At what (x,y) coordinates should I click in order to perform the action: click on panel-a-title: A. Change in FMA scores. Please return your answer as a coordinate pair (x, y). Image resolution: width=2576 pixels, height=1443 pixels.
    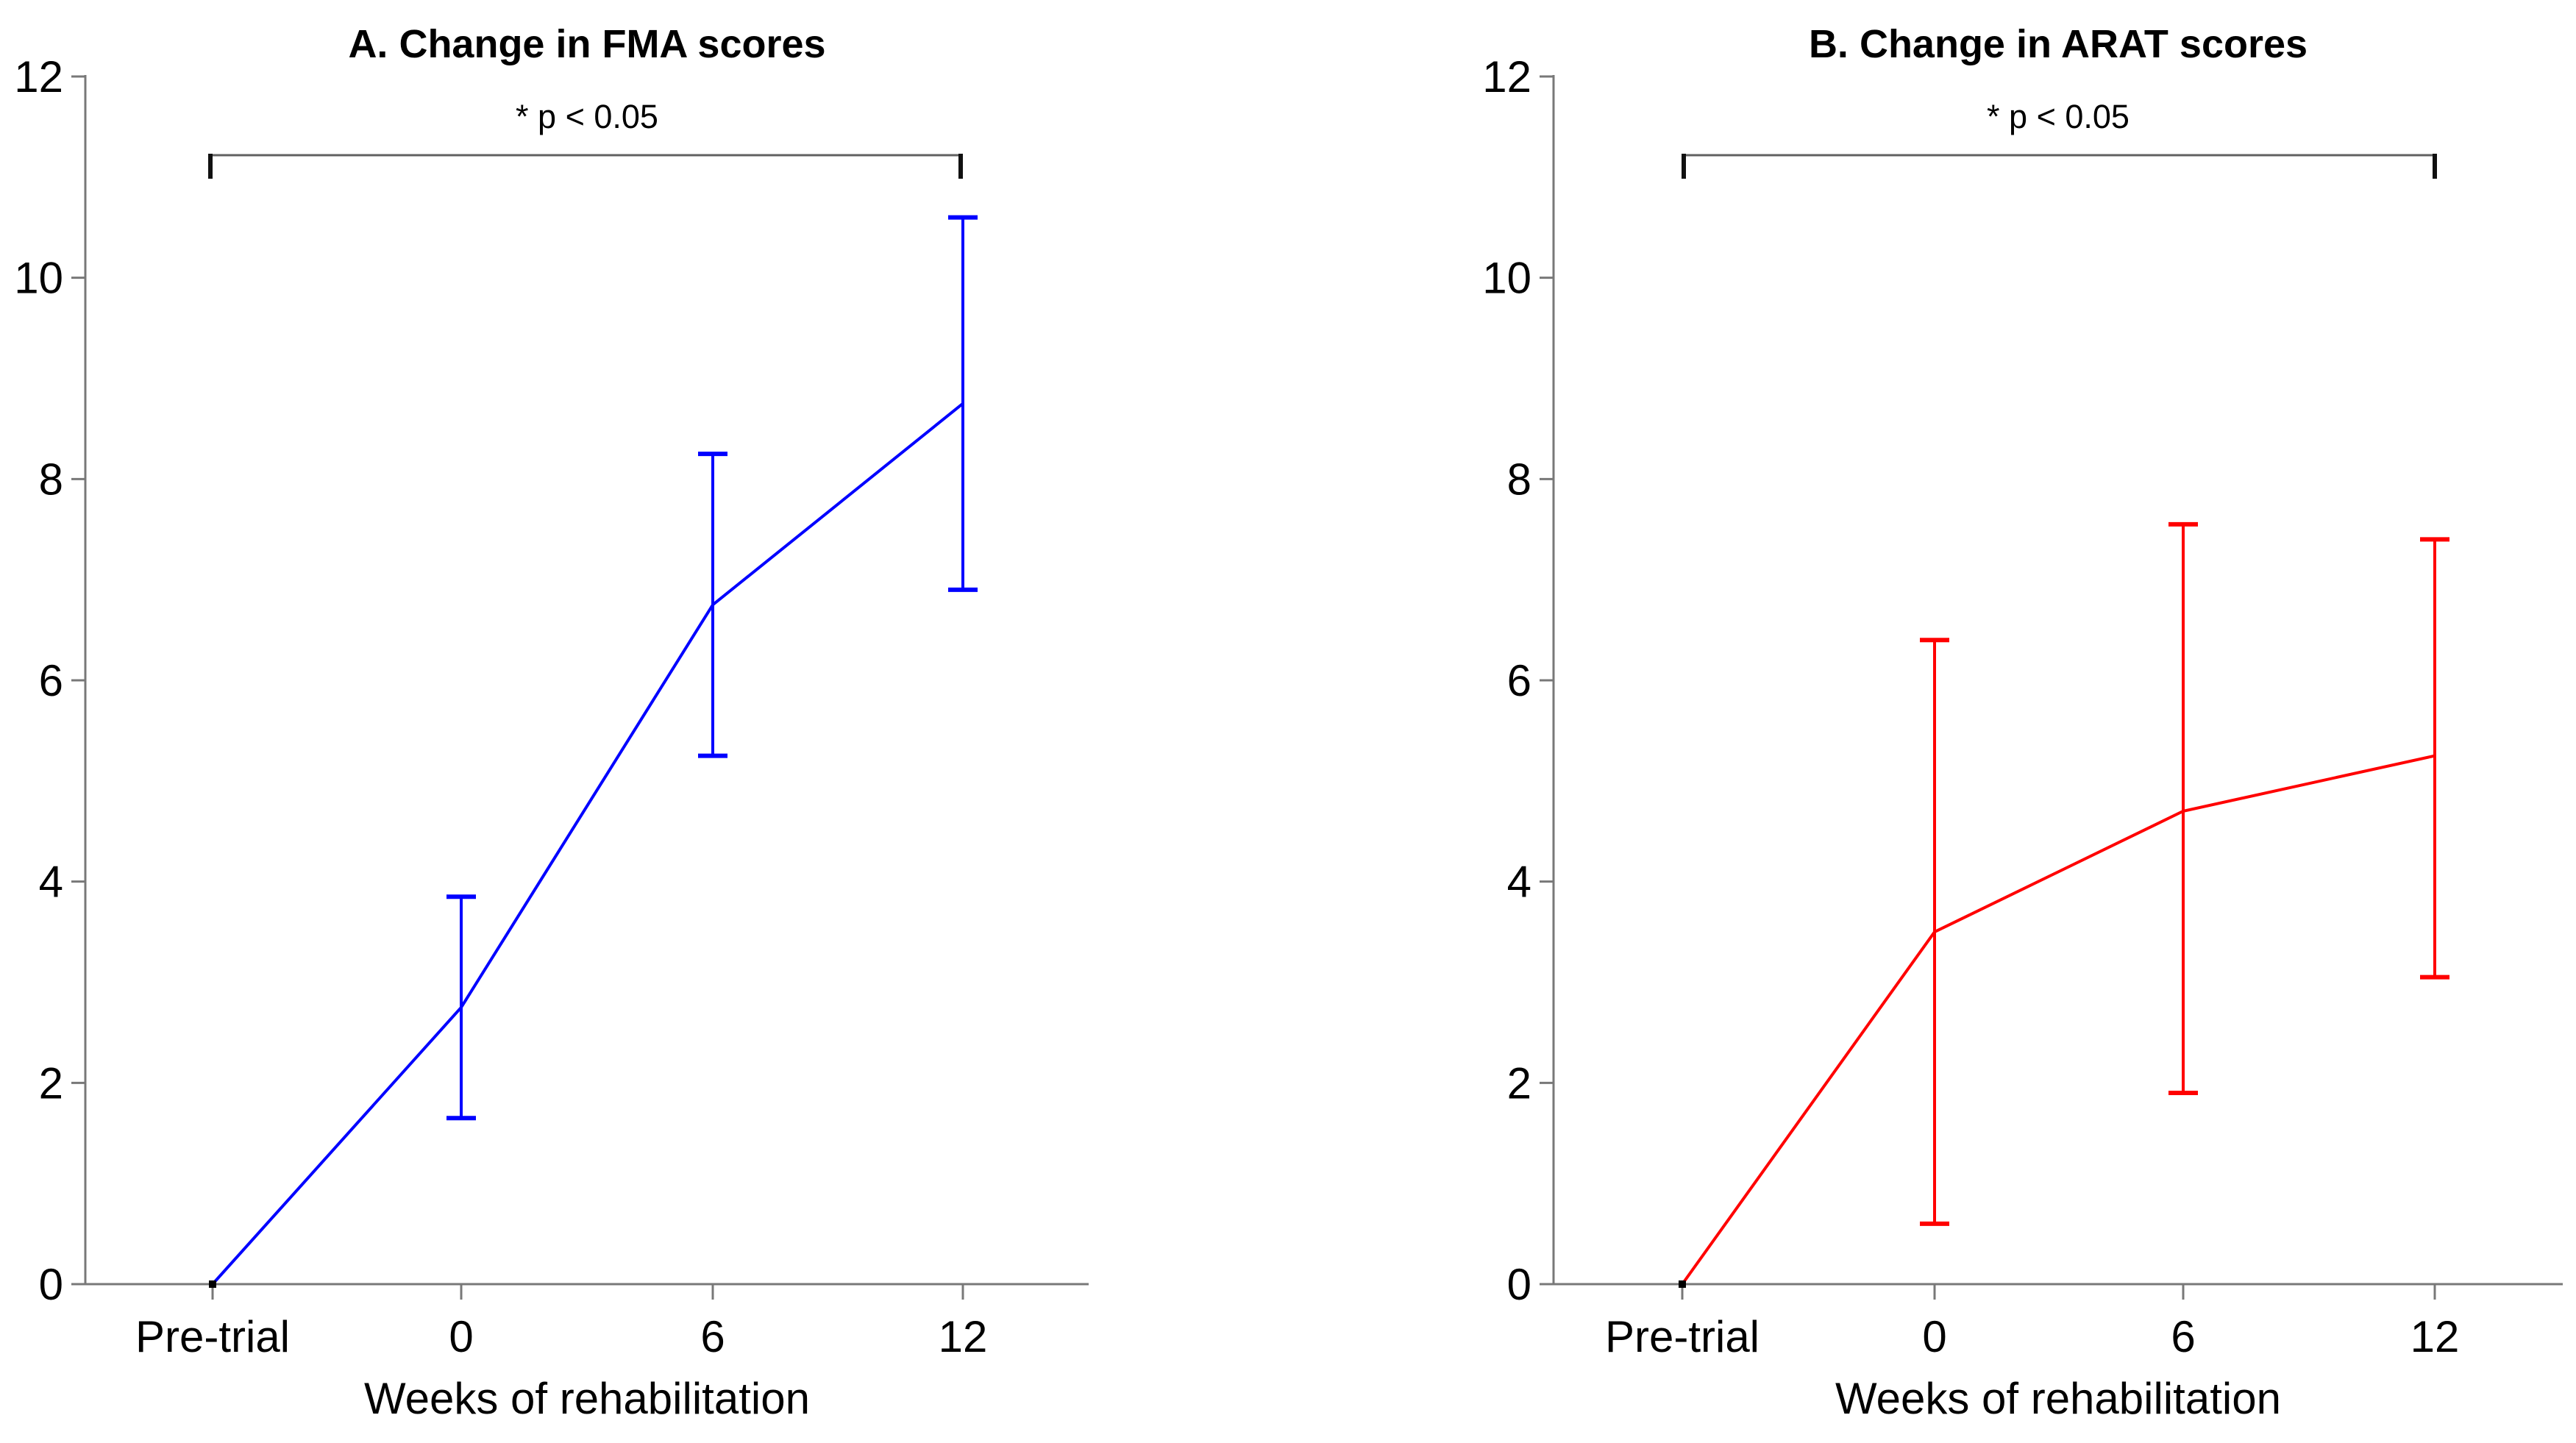
    Looking at the image, I should click on (586, 44).